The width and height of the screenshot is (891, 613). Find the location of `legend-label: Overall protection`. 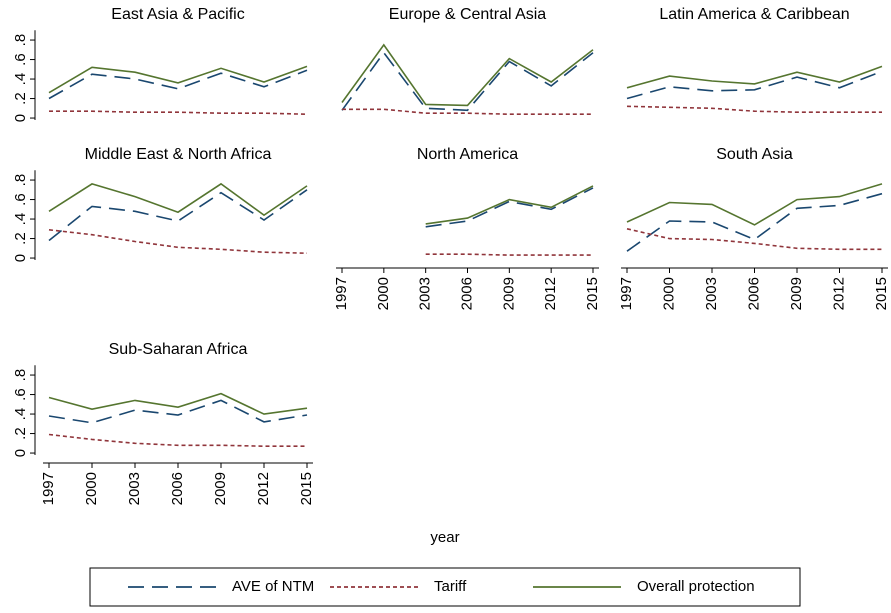

legend-label: Overall protection is located at coordinates (696, 586).